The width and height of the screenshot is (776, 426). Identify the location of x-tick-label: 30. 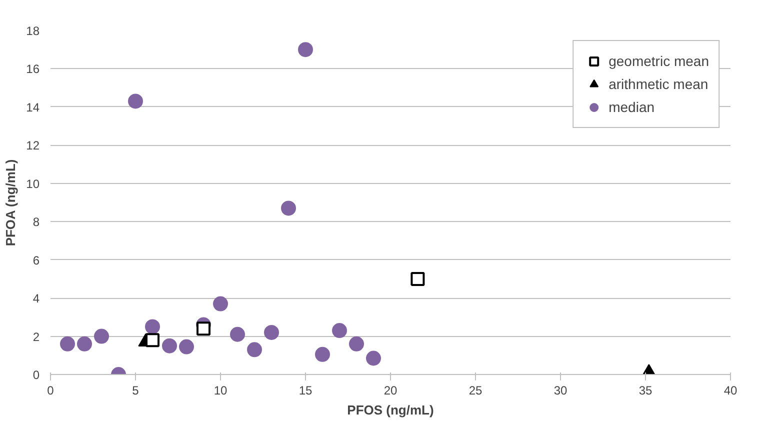
(561, 391).